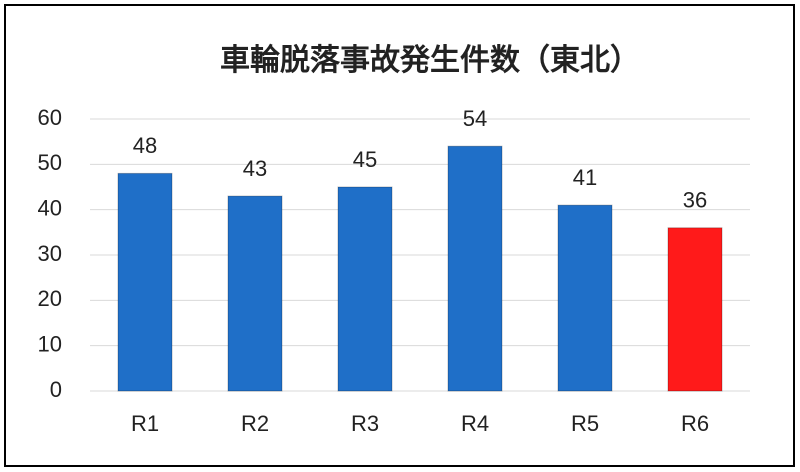 This screenshot has height=472, width=800. What do you see at coordinates (145, 423) in the screenshot?
I see `x-tick-label: R1` at bounding box center [145, 423].